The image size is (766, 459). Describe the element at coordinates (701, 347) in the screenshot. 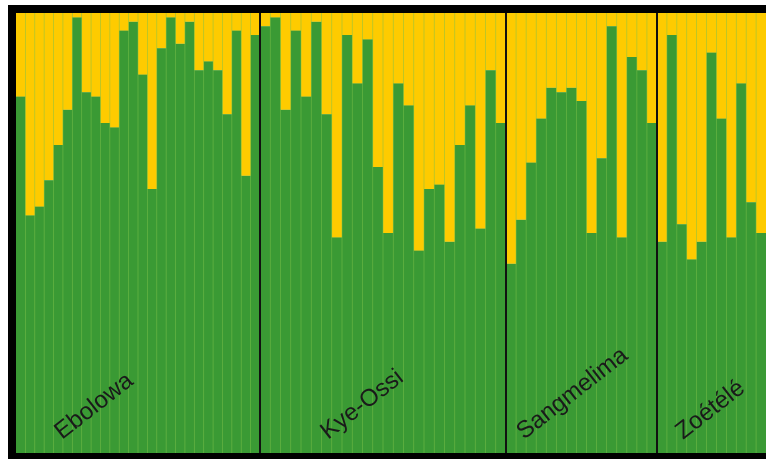

I see `bar-4-5-cluster1` at that location.